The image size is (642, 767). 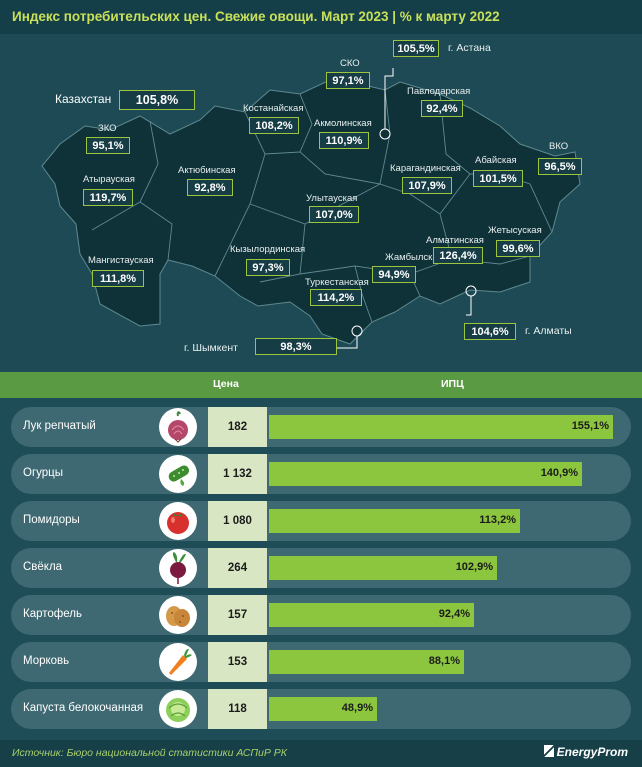 What do you see at coordinates (458, 255) in the screenshot?
I see `region-value: 126,4%` at bounding box center [458, 255].